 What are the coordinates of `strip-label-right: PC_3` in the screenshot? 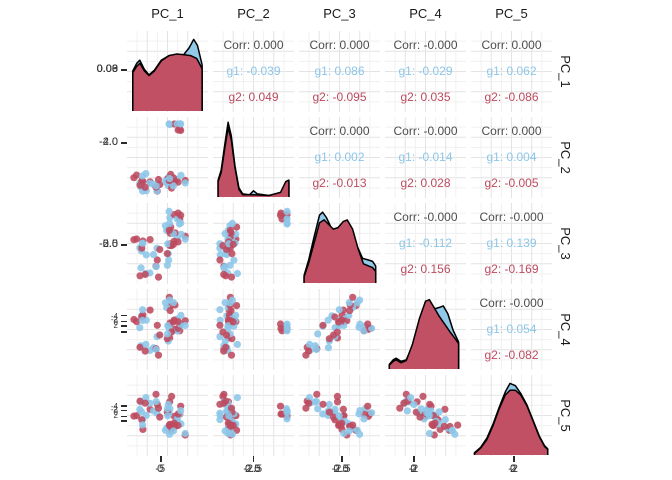 It's located at (565, 243).